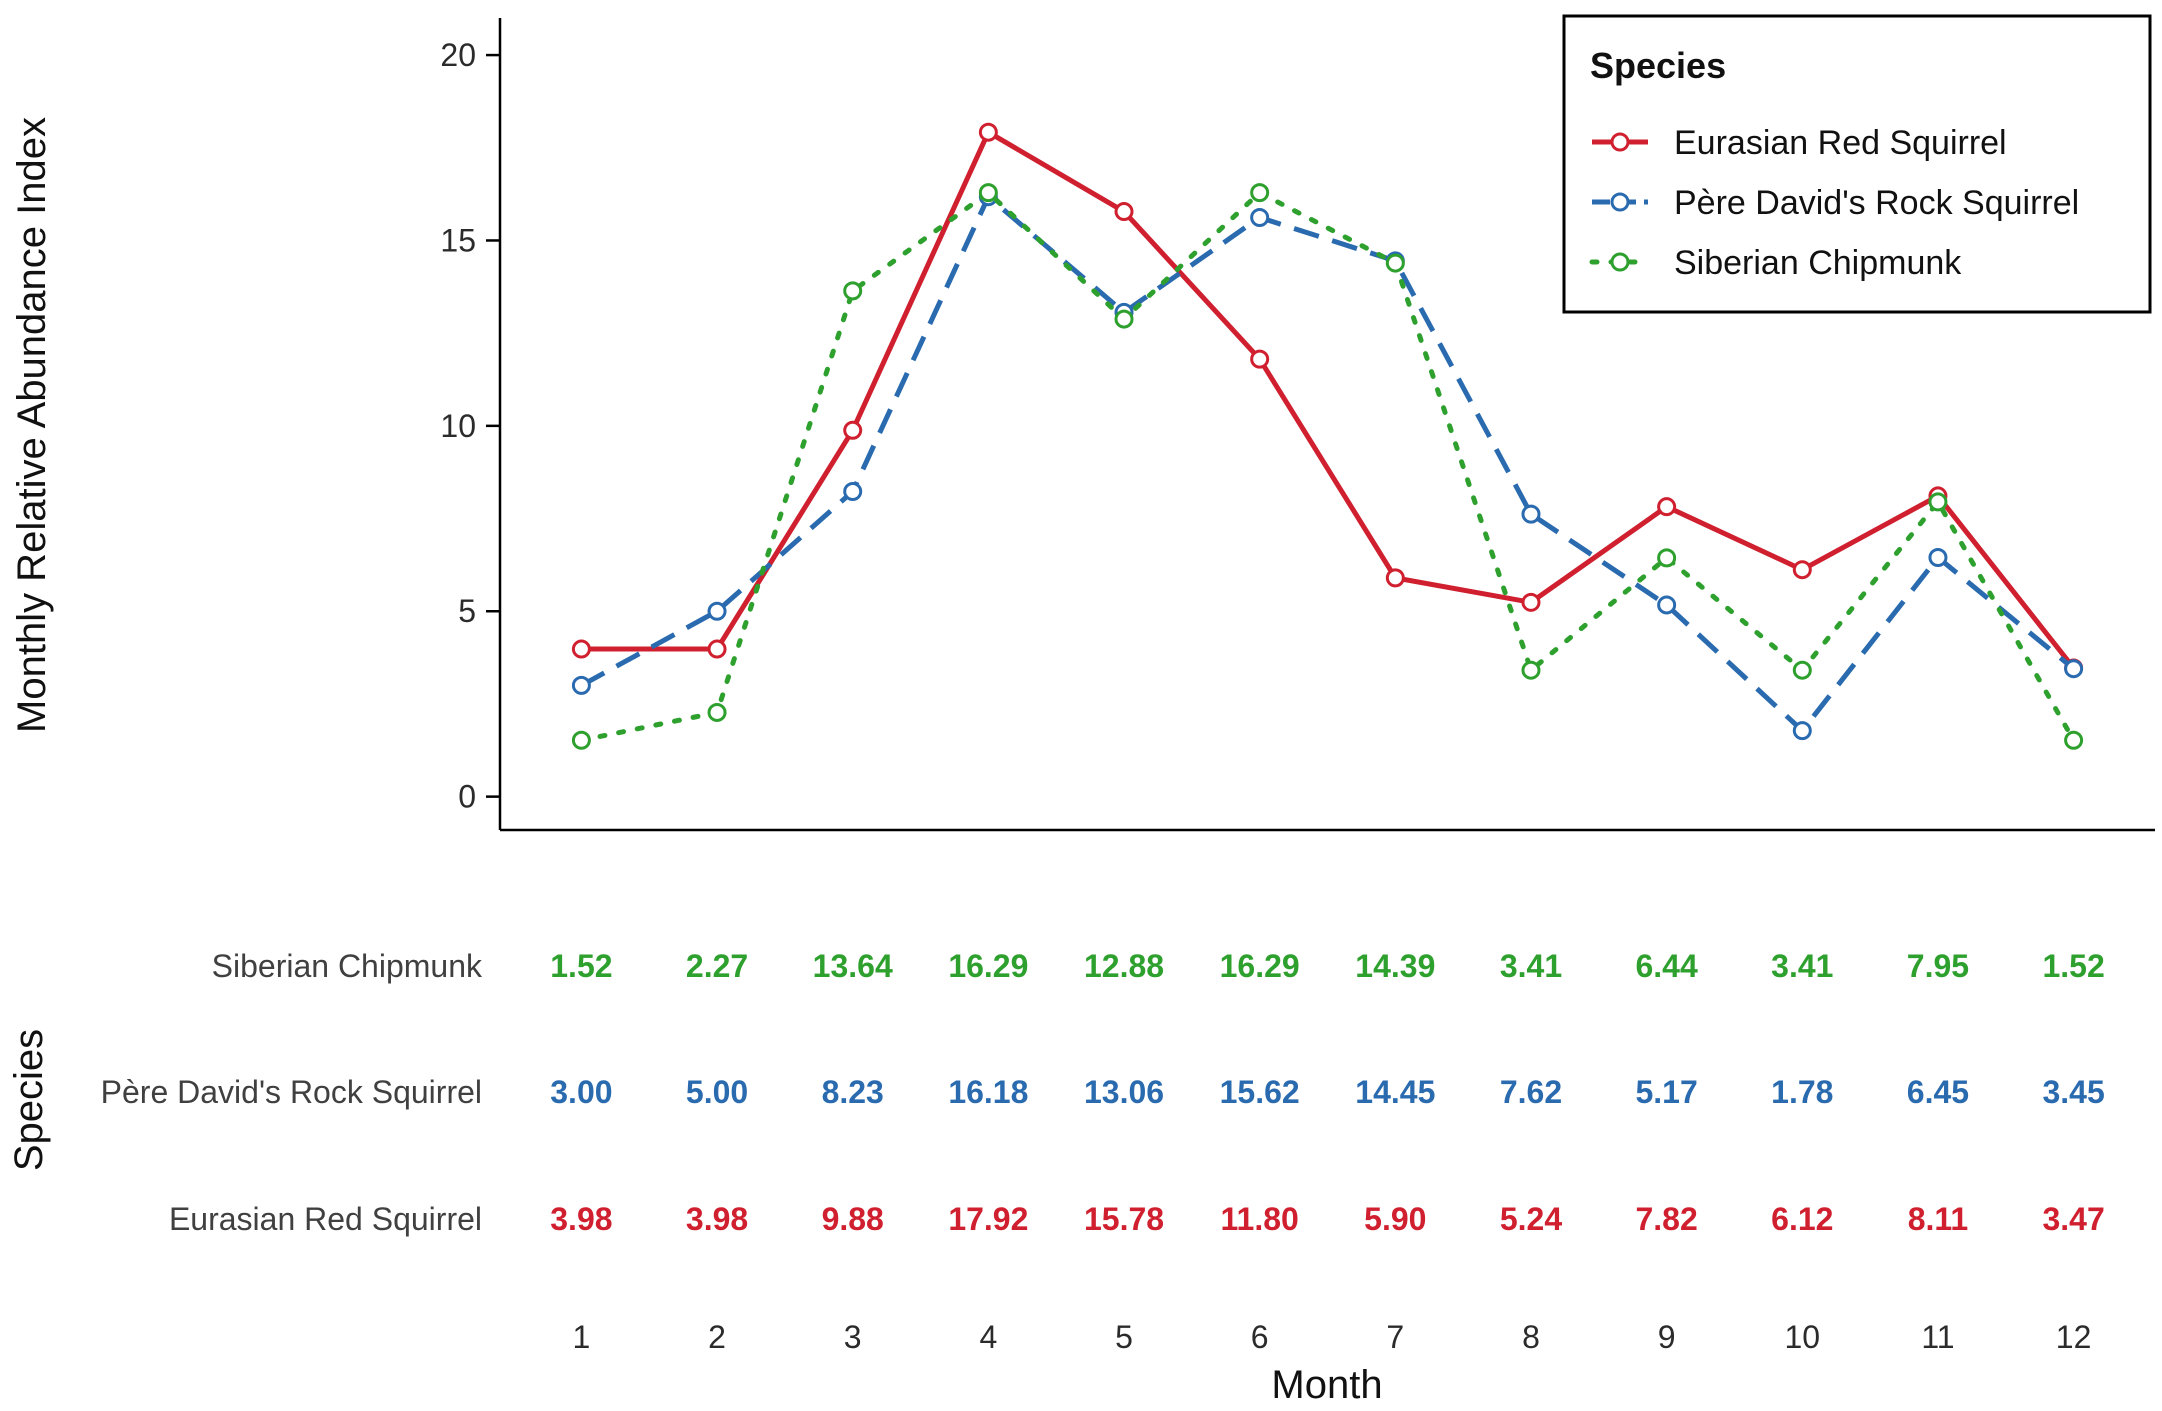 The height and width of the screenshot is (1411, 2162). Describe the element at coordinates (1331, 1337) in the screenshot. I see `x-ticks: 1 2 3 4 5 6 7 8 9 10 11 12` at that location.